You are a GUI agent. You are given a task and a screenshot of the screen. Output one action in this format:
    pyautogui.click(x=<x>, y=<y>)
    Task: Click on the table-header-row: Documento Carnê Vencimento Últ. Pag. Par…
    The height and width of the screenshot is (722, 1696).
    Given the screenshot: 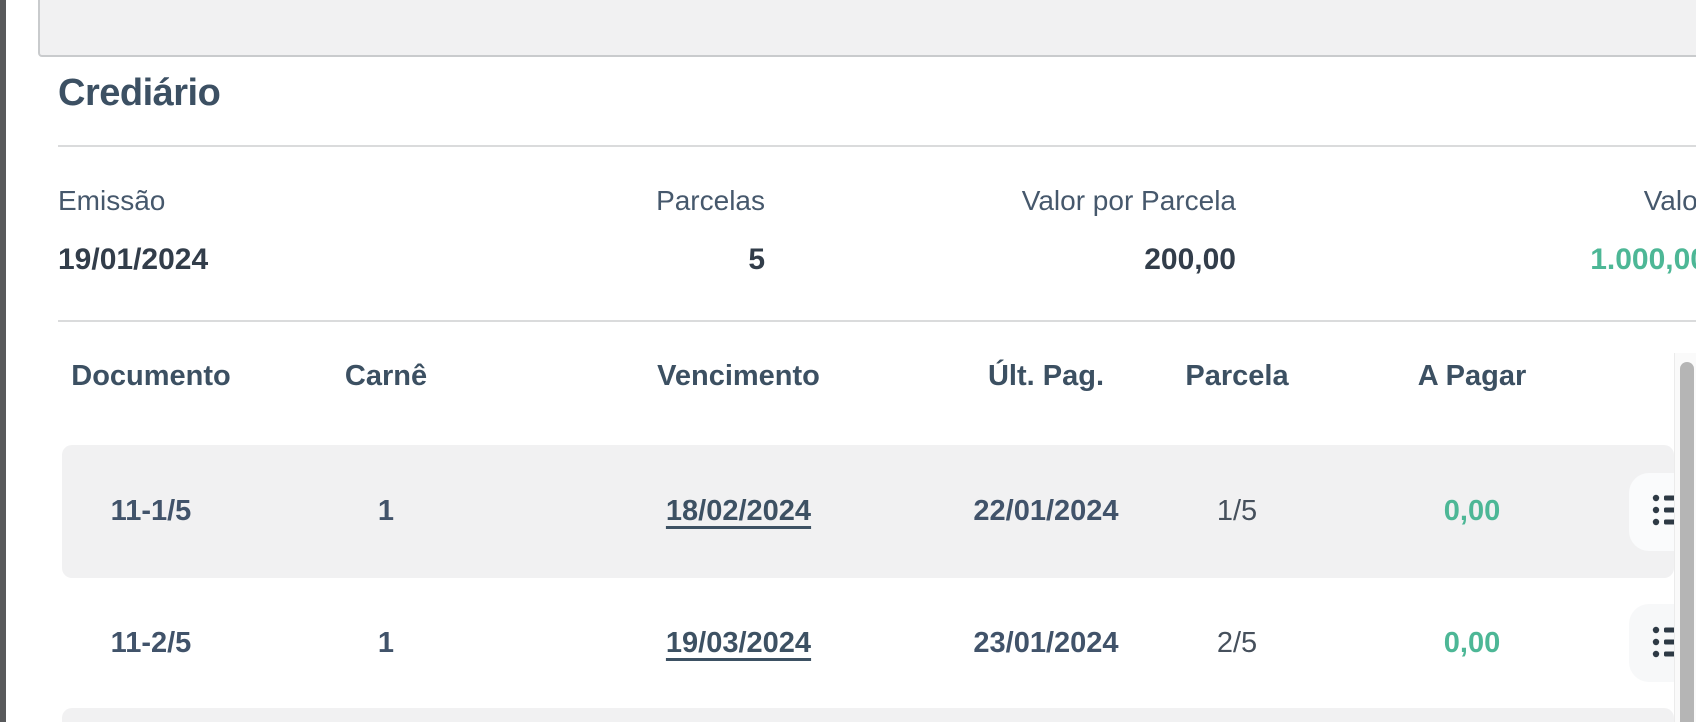 What is the action you would take?
    pyautogui.click(x=868, y=399)
    